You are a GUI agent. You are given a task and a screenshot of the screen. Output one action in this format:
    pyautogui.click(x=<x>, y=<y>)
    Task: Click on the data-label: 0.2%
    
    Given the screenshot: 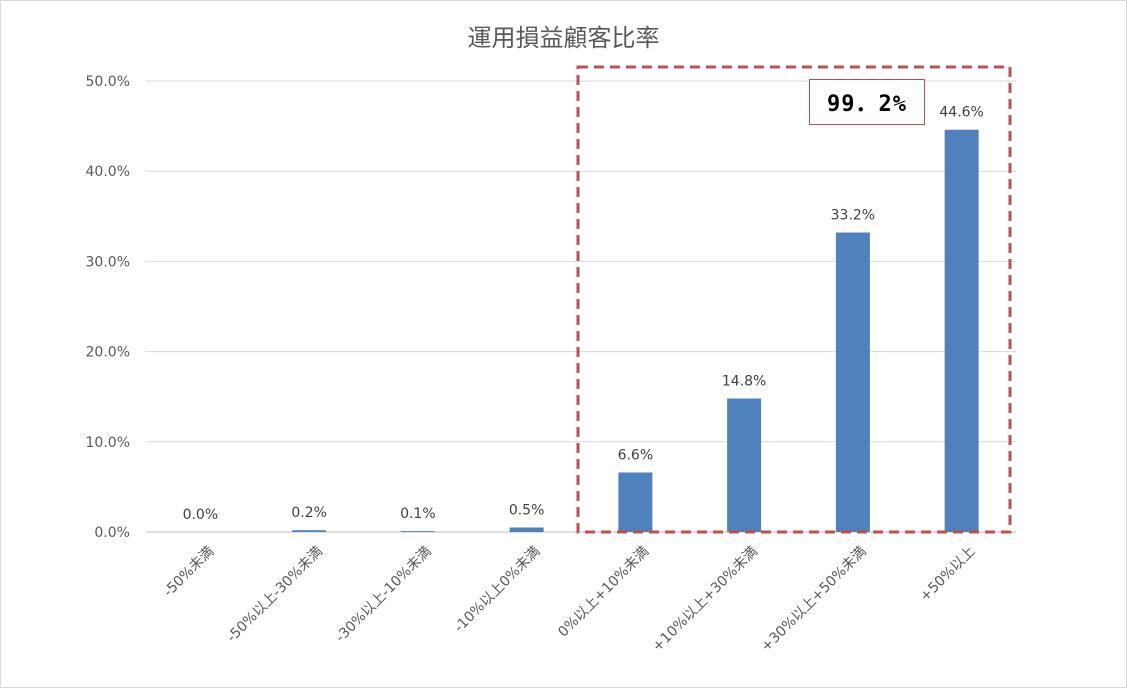 What is the action you would take?
    pyautogui.click(x=309, y=513)
    